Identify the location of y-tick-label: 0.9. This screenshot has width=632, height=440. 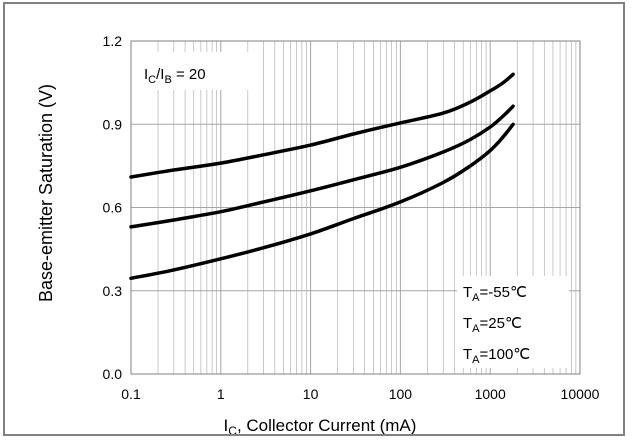
(113, 124).